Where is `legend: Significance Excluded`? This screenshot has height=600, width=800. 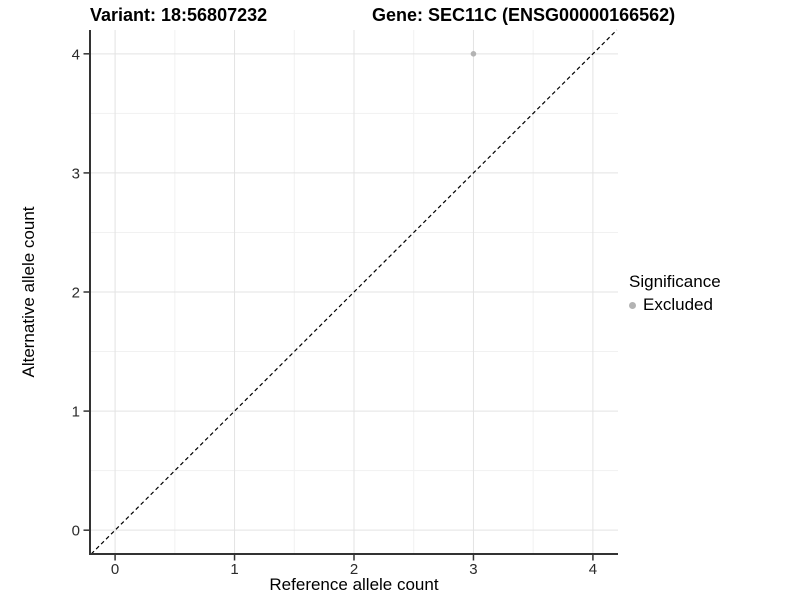
legend: Significance Excluded is located at coordinates (675, 293).